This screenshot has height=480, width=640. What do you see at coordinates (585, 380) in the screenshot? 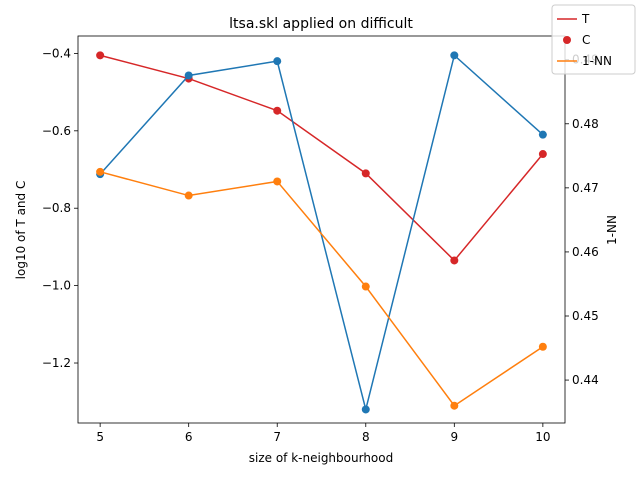
I see `y-right-tick-label: 0.44` at bounding box center [585, 380].